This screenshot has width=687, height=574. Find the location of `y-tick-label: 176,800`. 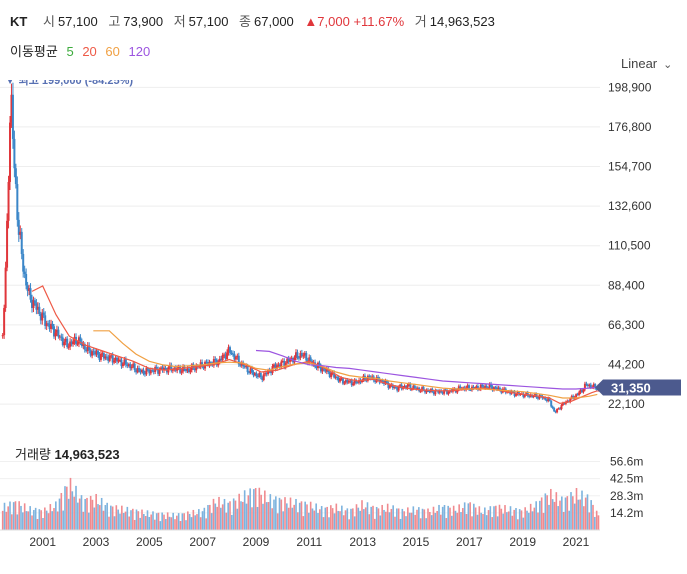

y-tick-label: 176,800 is located at coordinates (630, 127).